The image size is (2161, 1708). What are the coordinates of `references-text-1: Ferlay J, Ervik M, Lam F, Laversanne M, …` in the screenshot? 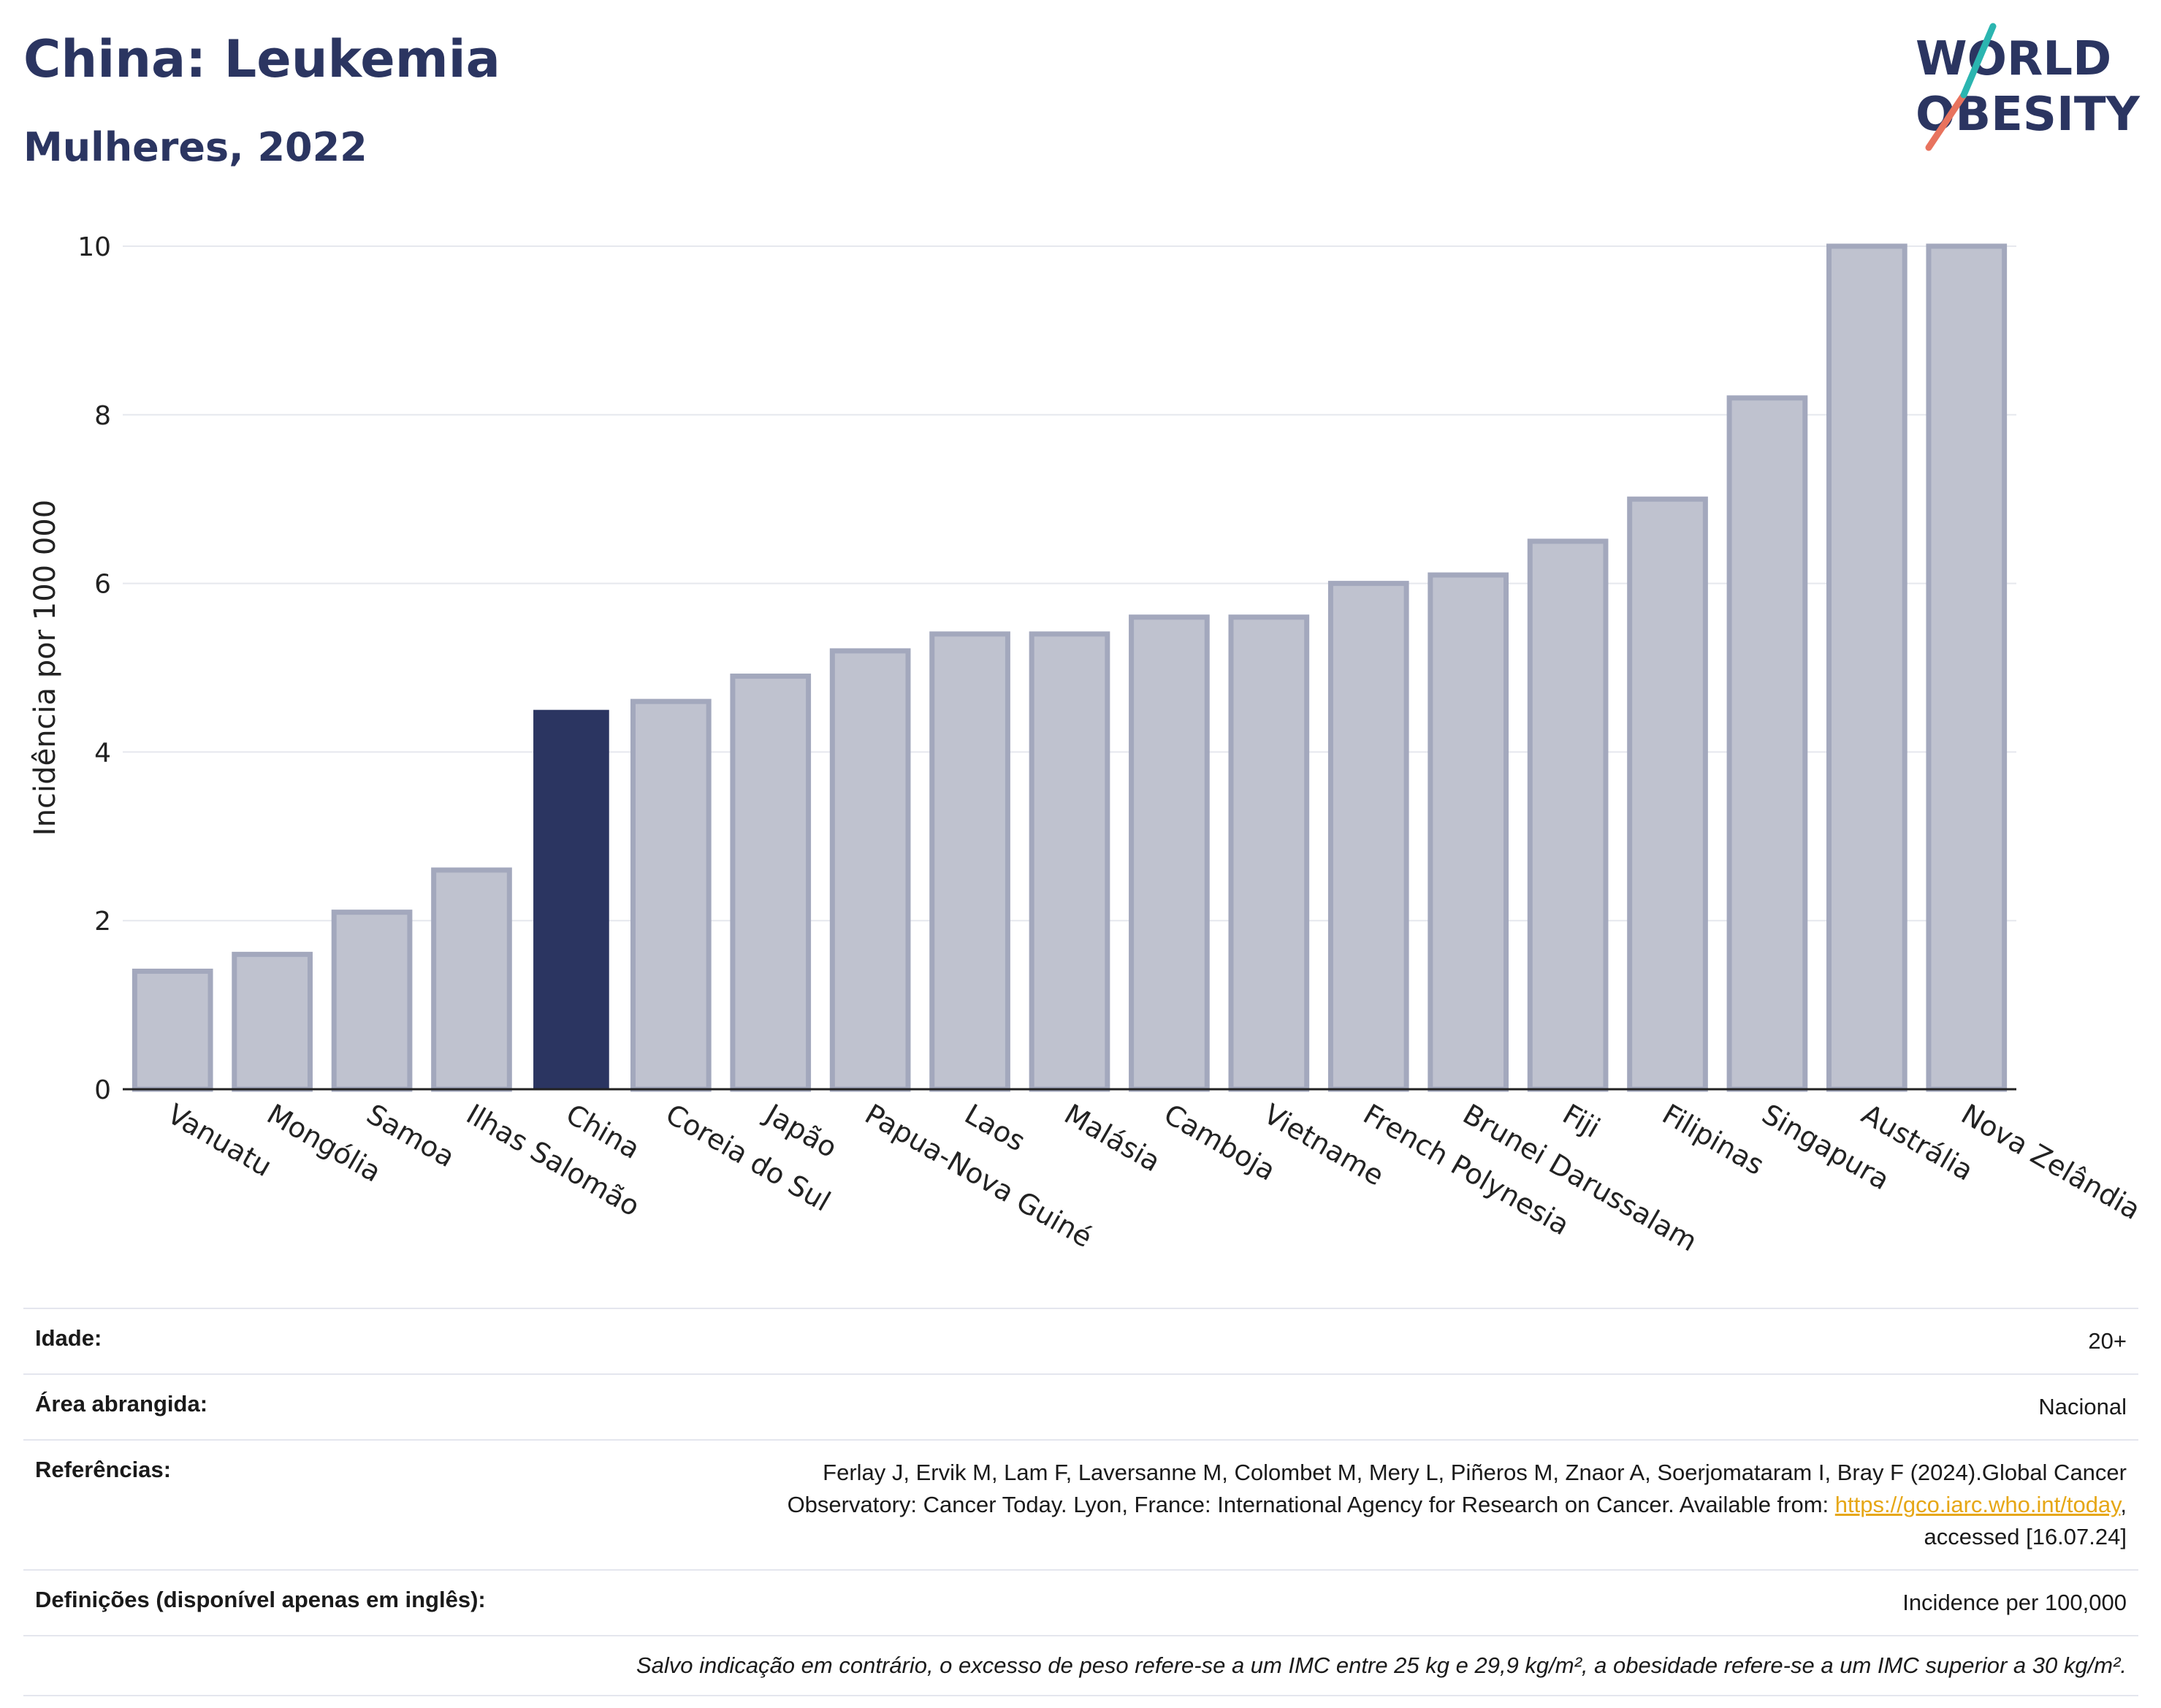 It's located at (1475, 1473).